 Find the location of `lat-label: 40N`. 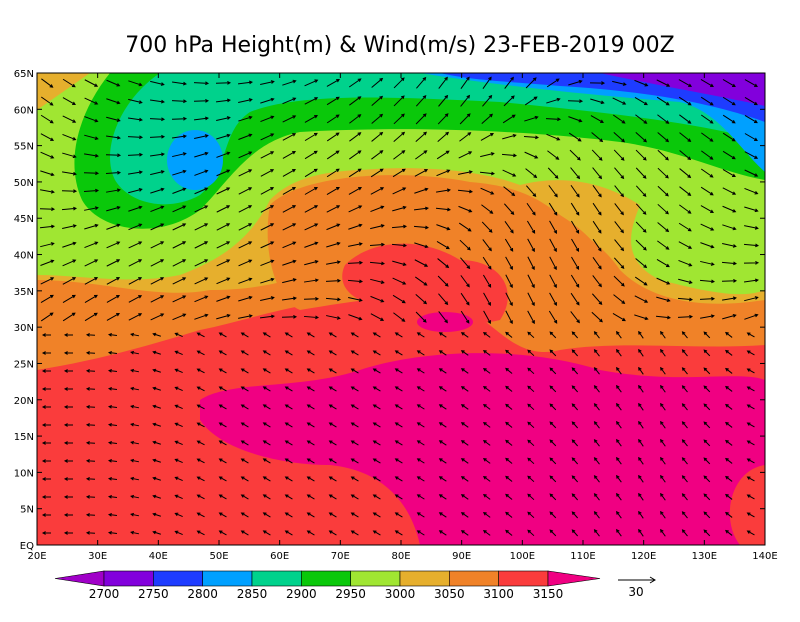

lat-label: 40N is located at coordinates (24, 256).